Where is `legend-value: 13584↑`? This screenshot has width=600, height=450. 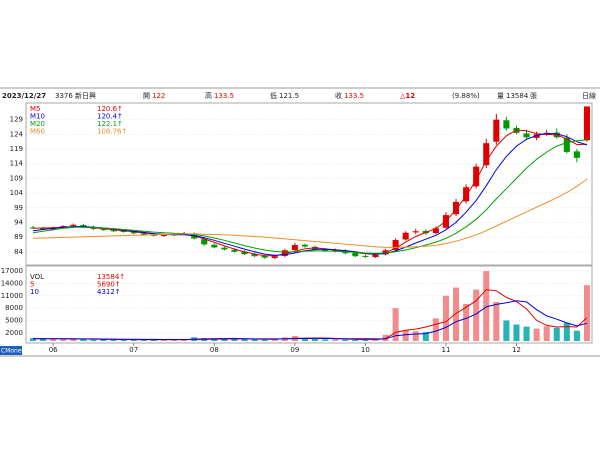 legend-value: 13584↑ is located at coordinates (111, 277).